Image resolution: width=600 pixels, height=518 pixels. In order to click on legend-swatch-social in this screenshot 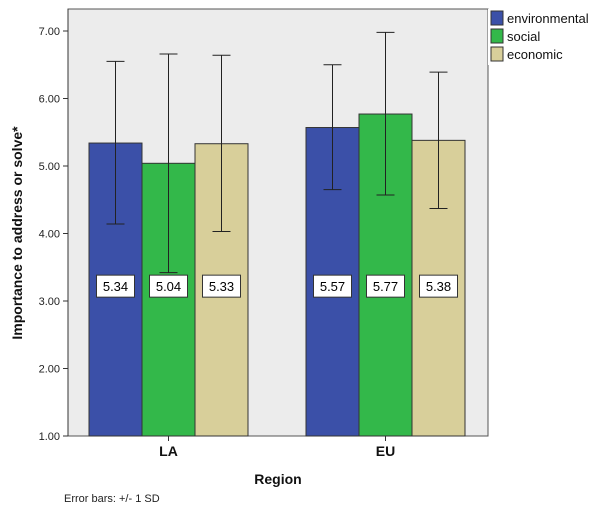, I will do `click(497, 36)`.